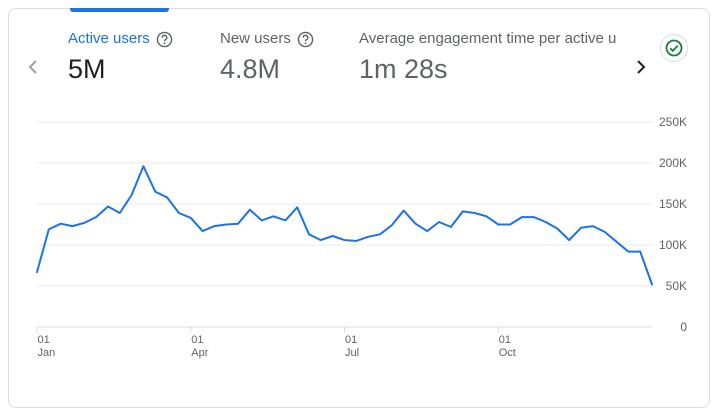 Image resolution: width=718 pixels, height=415 pixels. What do you see at coordinates (199, 353) in the screenshot?
I see `x-tick-month: Apr` at bounding box center [199, 353].